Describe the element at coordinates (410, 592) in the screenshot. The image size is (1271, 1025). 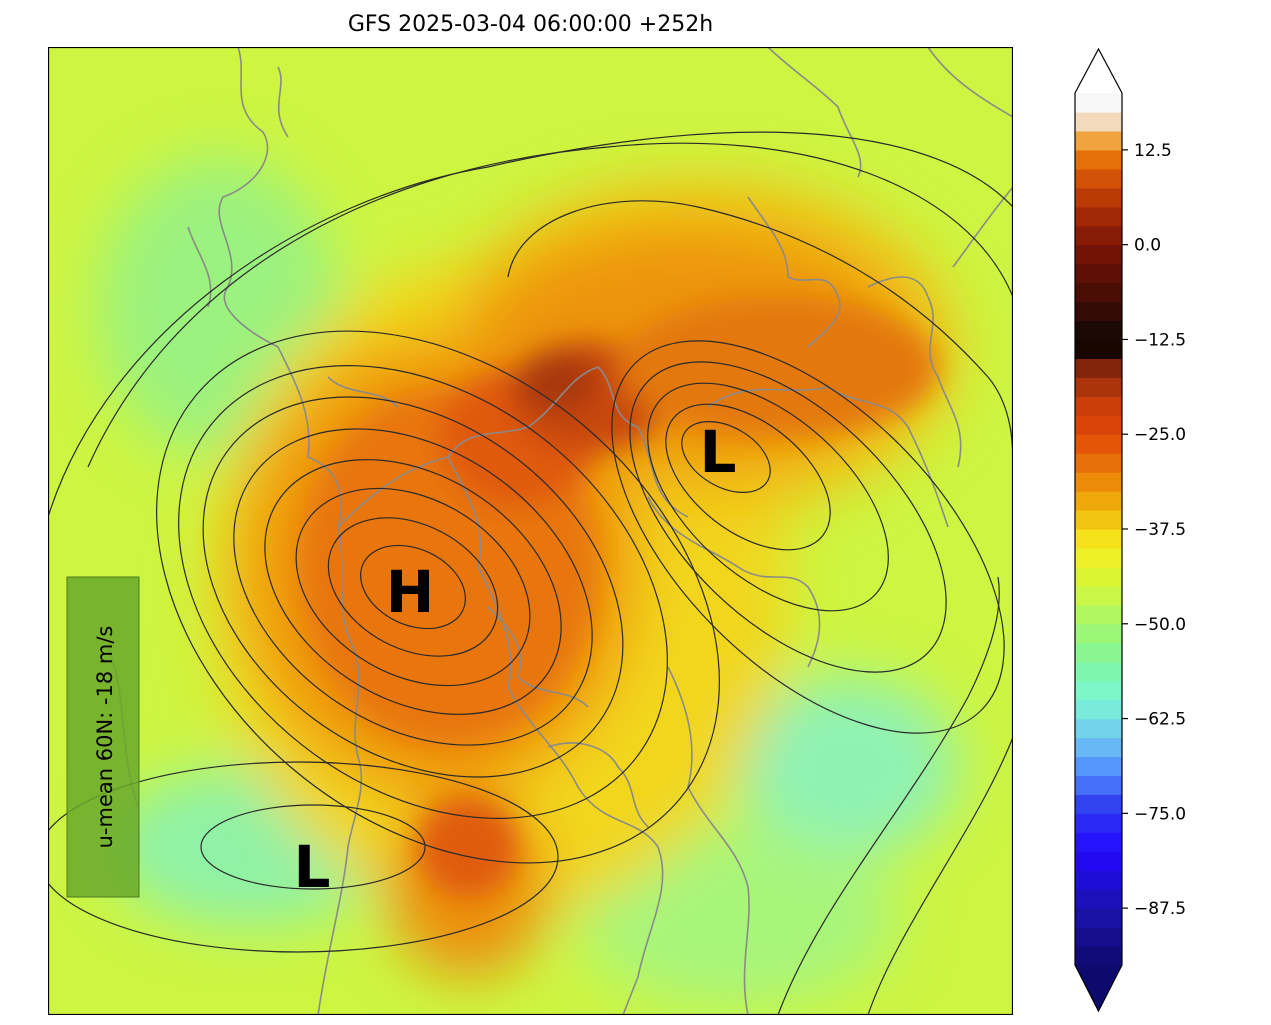
I see `high-pressure-label: H` at that location.